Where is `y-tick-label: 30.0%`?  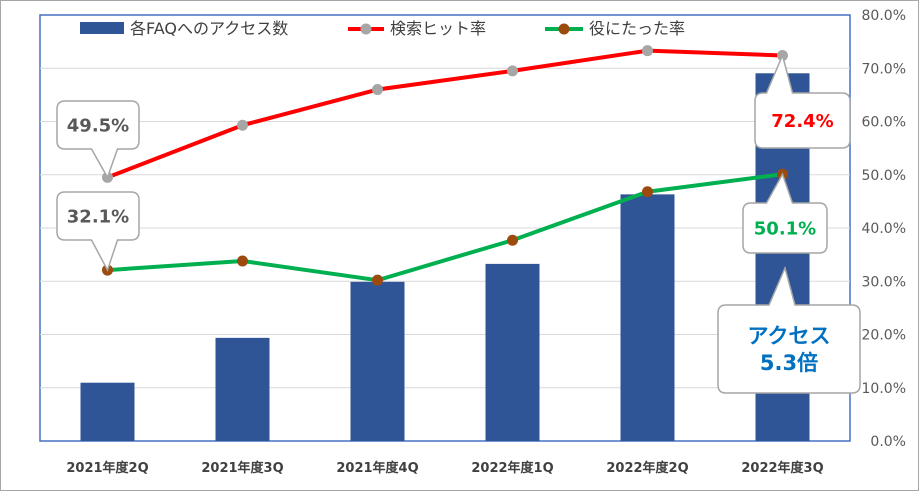
y-tick-label: 30.0% is located at coordinates (884, 282).